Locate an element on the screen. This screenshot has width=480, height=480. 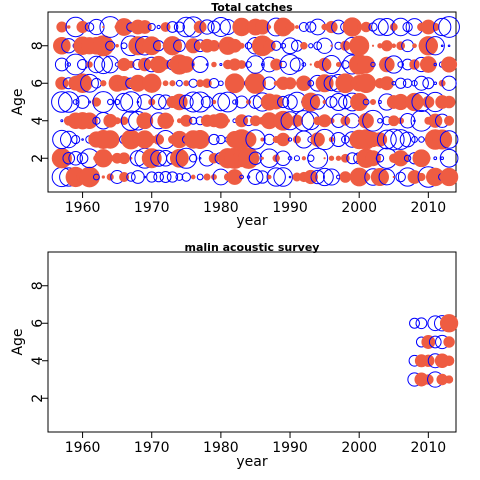
x-tick-label: 2000 is located at coordinates (359, 208).